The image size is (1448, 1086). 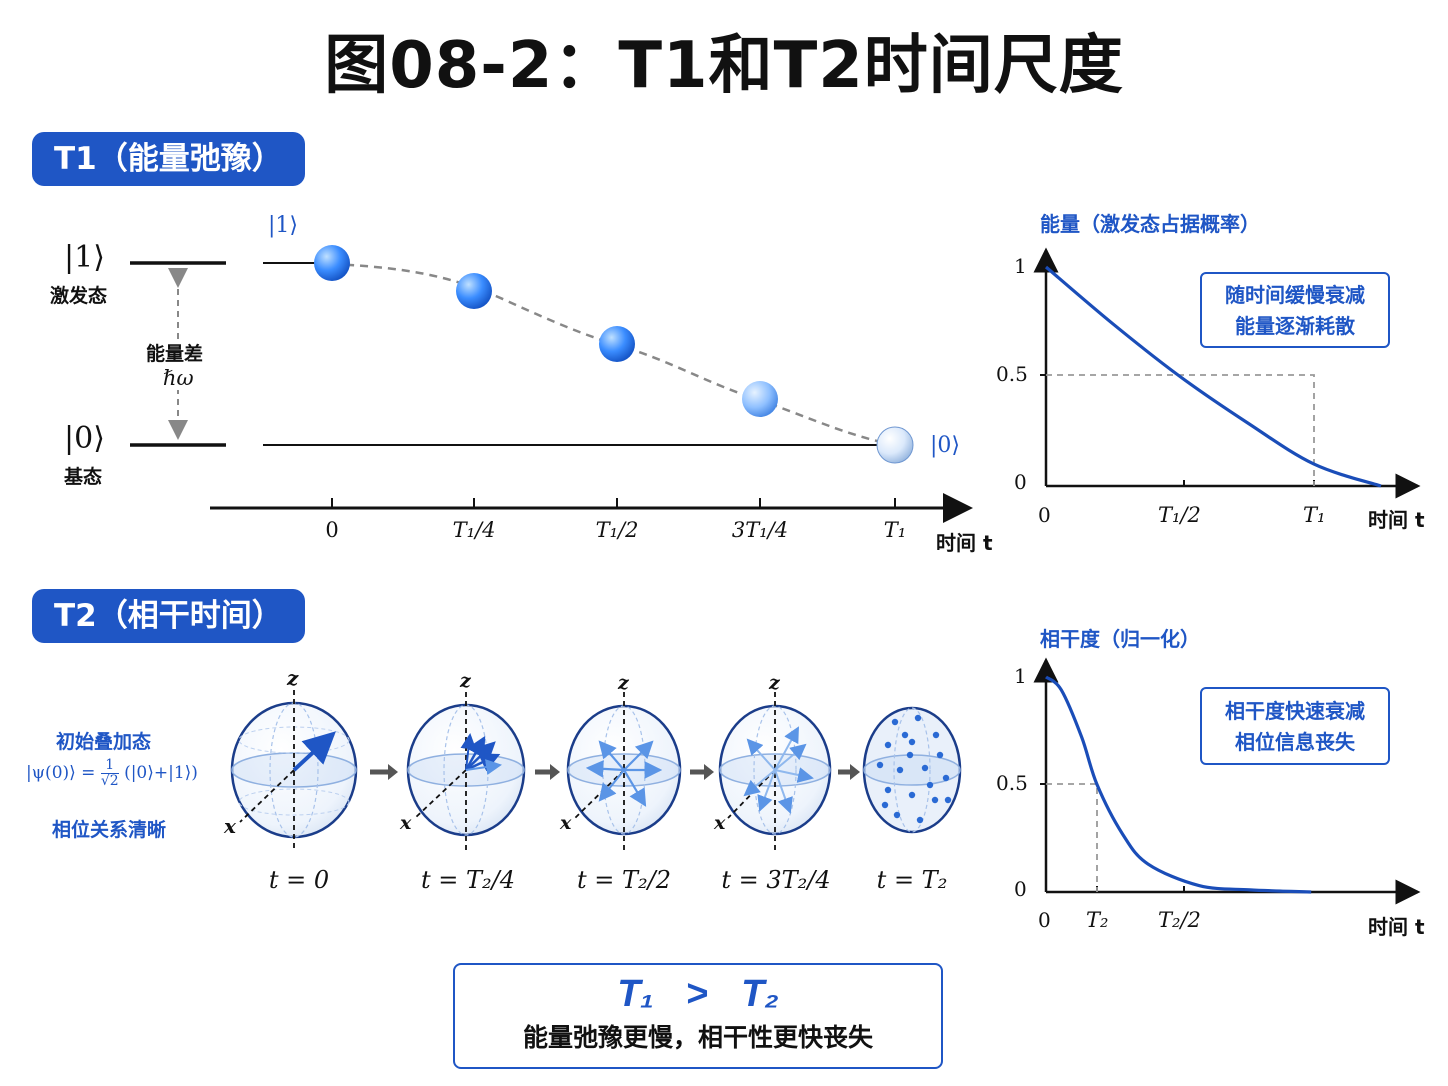 What do you see at coordinates (776, 880) in the screenshot?
I see `sphere-time-label: t = 3T₂/4` at bounding box center [776, 880].